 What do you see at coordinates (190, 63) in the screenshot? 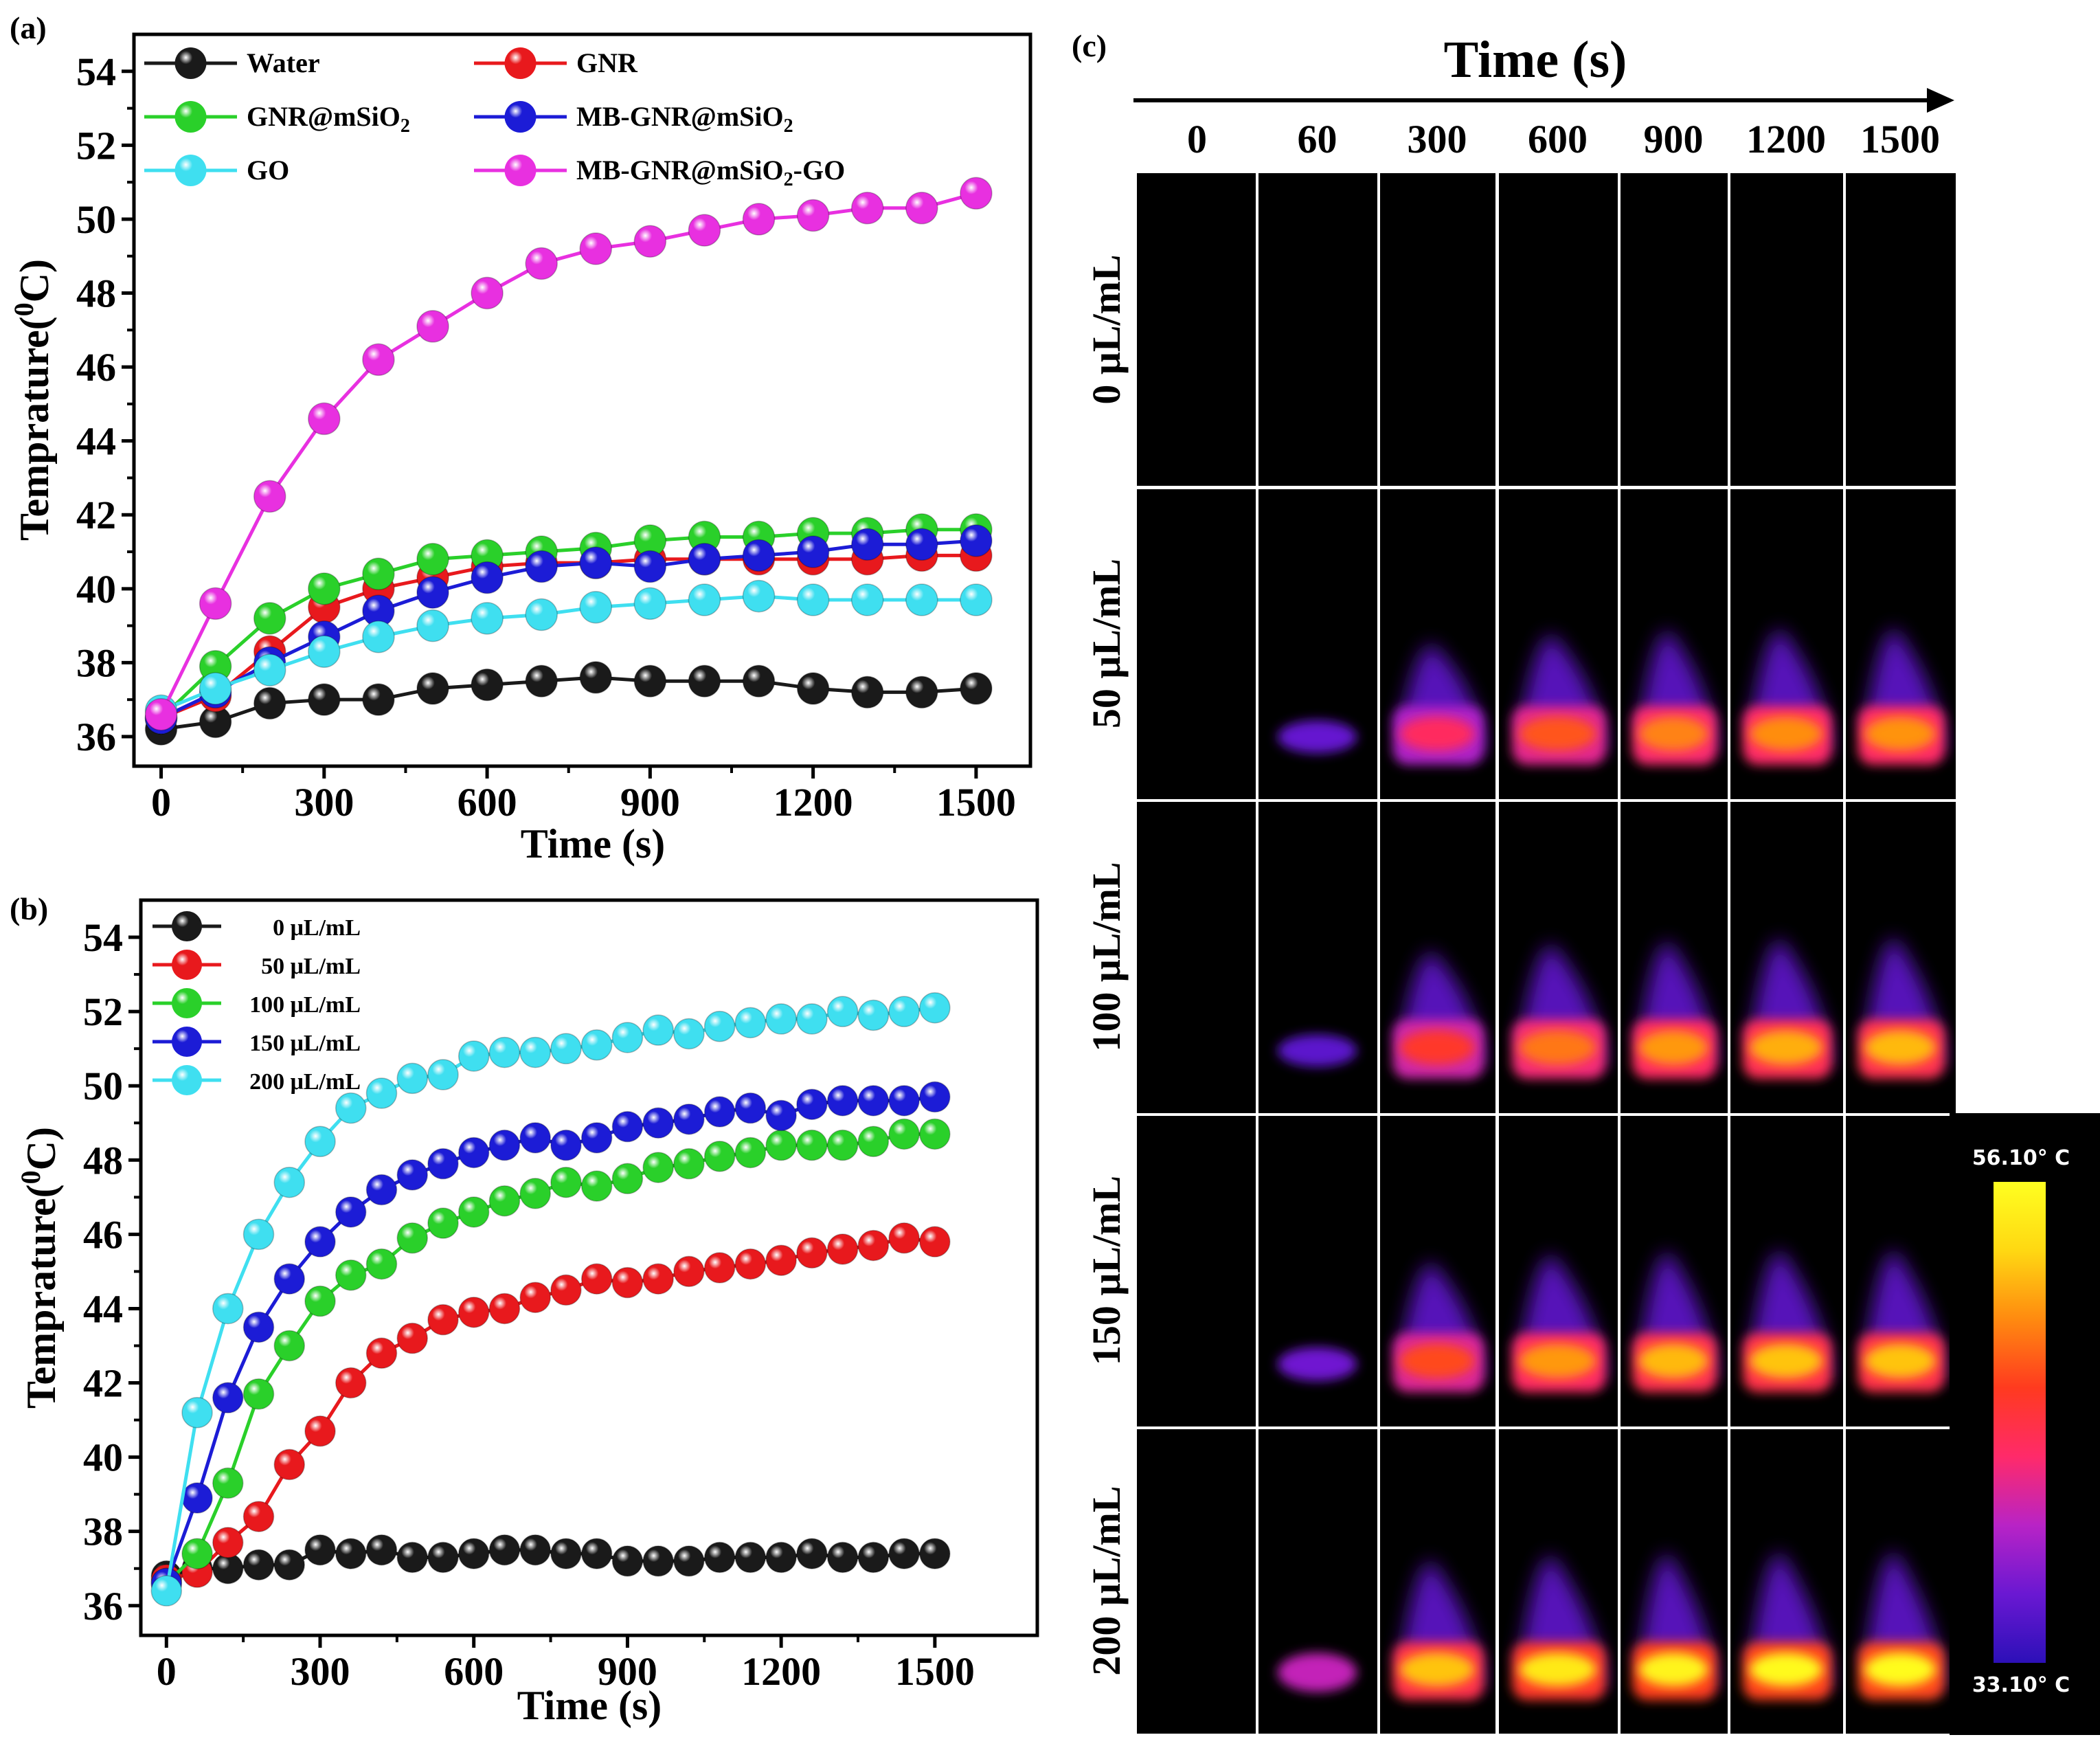
I see `a-legend-marker-water` at bounding box center [190, 63].